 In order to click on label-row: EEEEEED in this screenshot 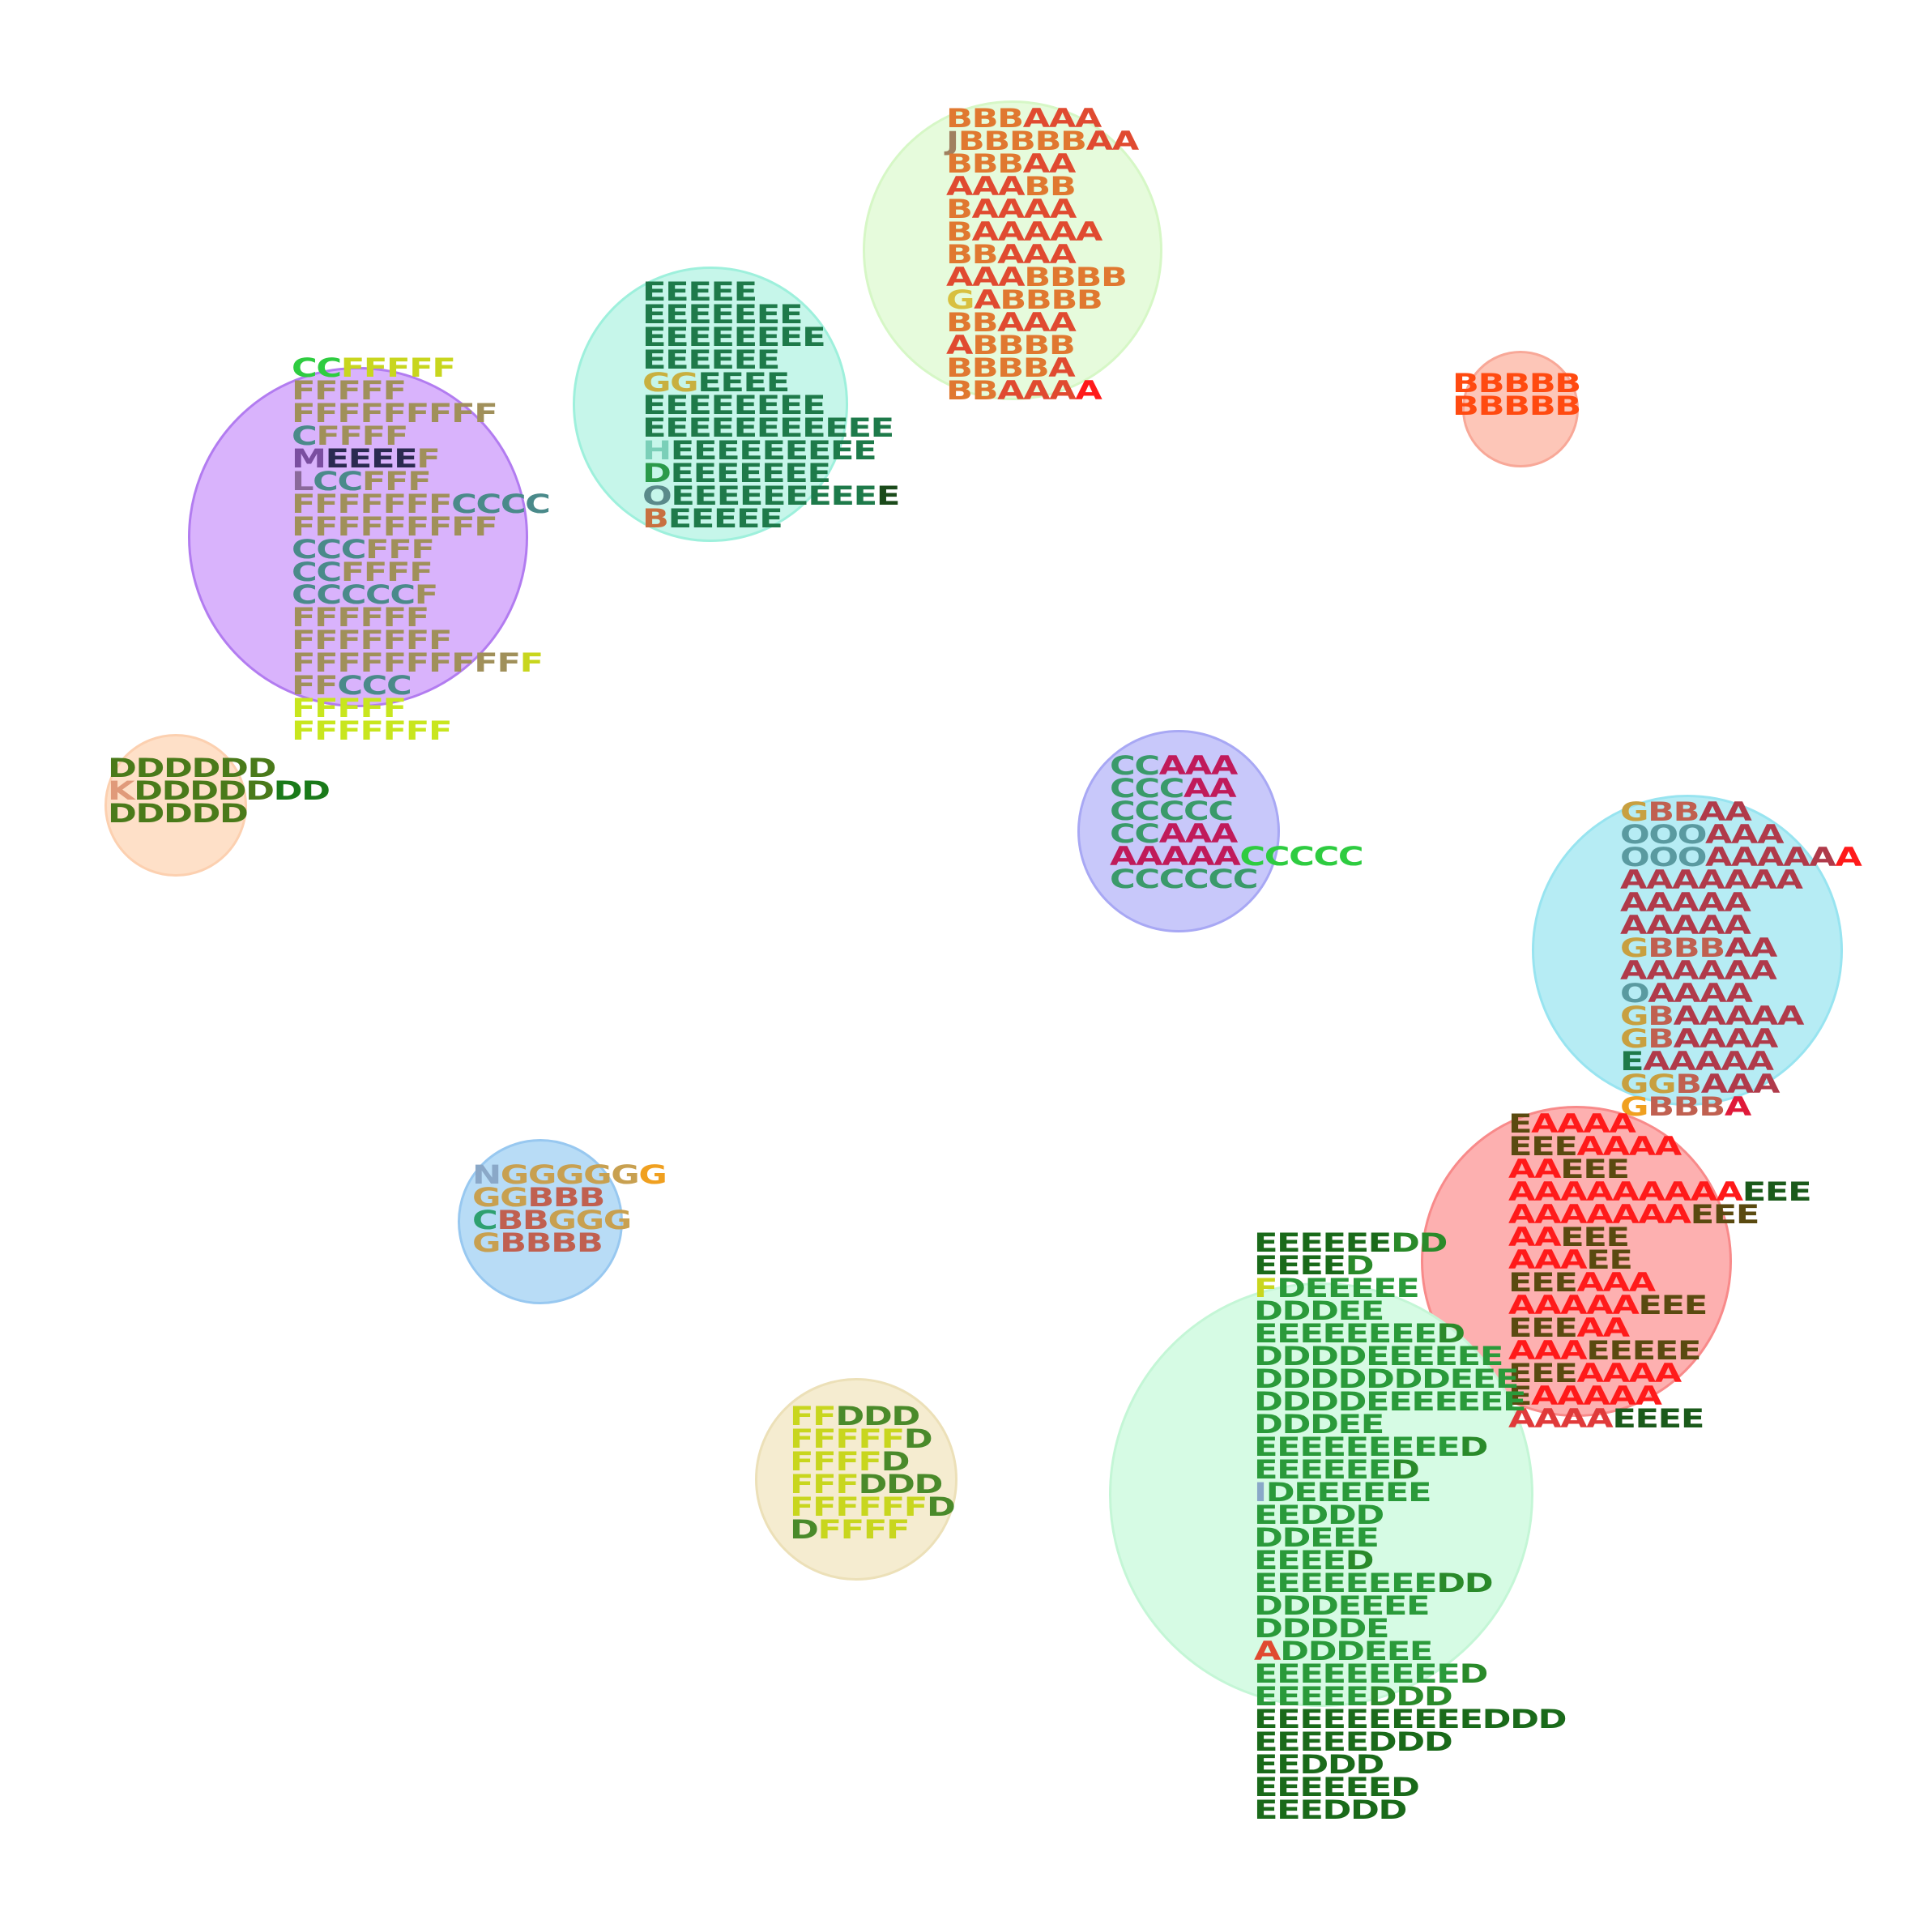, I will do `click(1410, 1470)`.